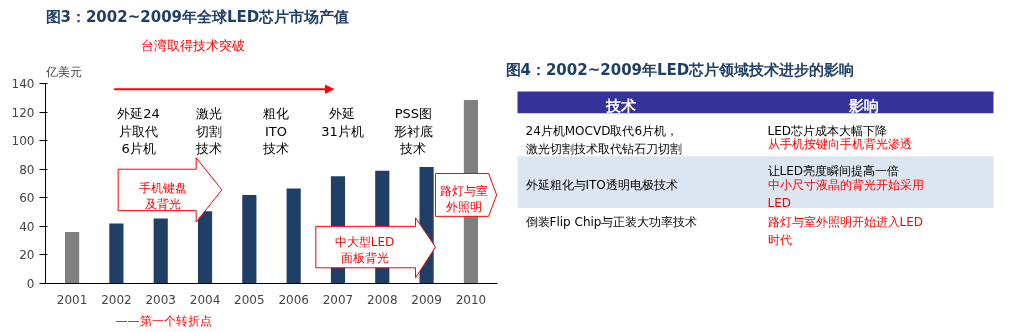 The width and height of the screenshot is (1010, 332). What do you see at coordinates (197, 16) in the screenshot?
I see `chart-title: 图3：2002~2009年全球LED芯片市场产值` at bounding box center [197, 16].